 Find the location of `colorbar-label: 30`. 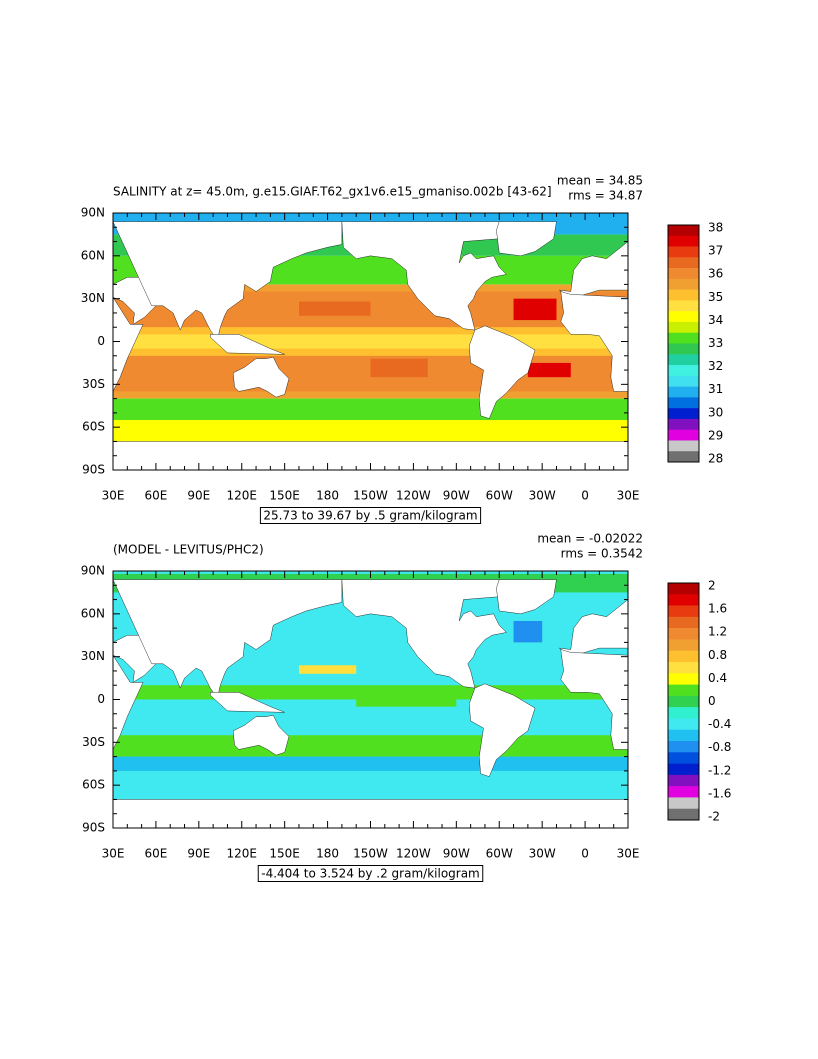

colorbar-label: 30 is located at coordinates (715, 412).